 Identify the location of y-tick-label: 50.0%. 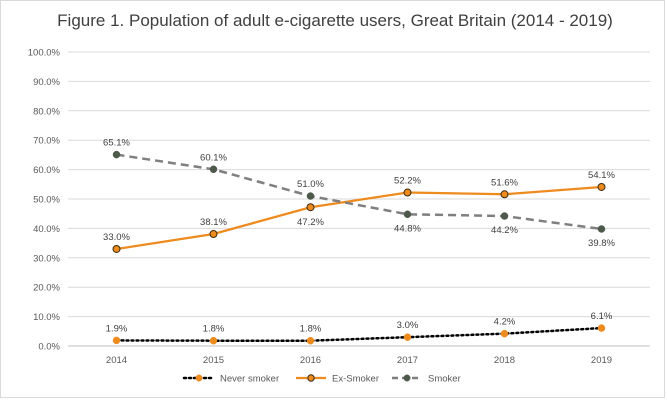
(46, 200).